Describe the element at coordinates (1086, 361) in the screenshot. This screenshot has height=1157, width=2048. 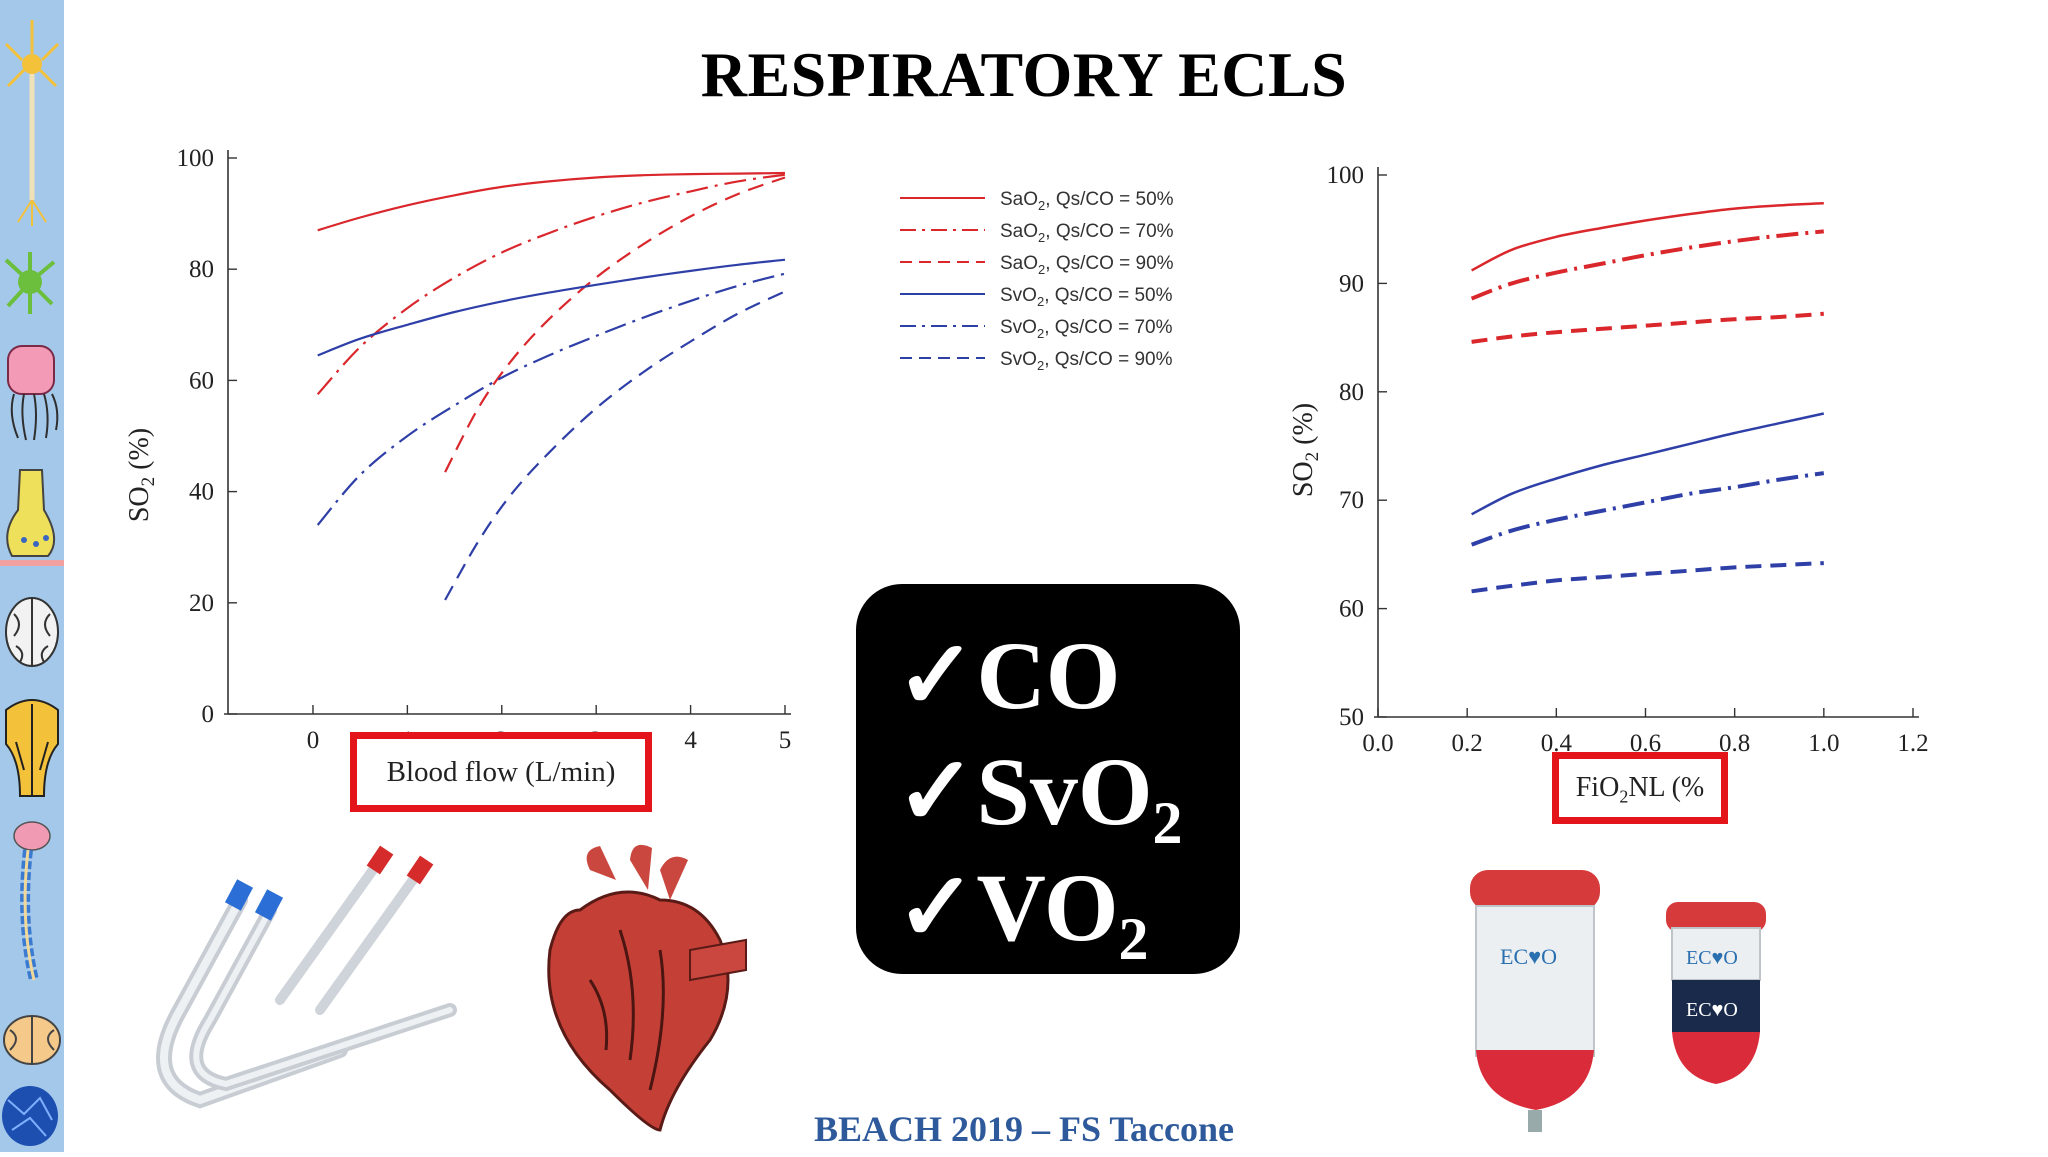
I see `legend-entry-5: SvO2, Qs/CO = 90%` at that location.